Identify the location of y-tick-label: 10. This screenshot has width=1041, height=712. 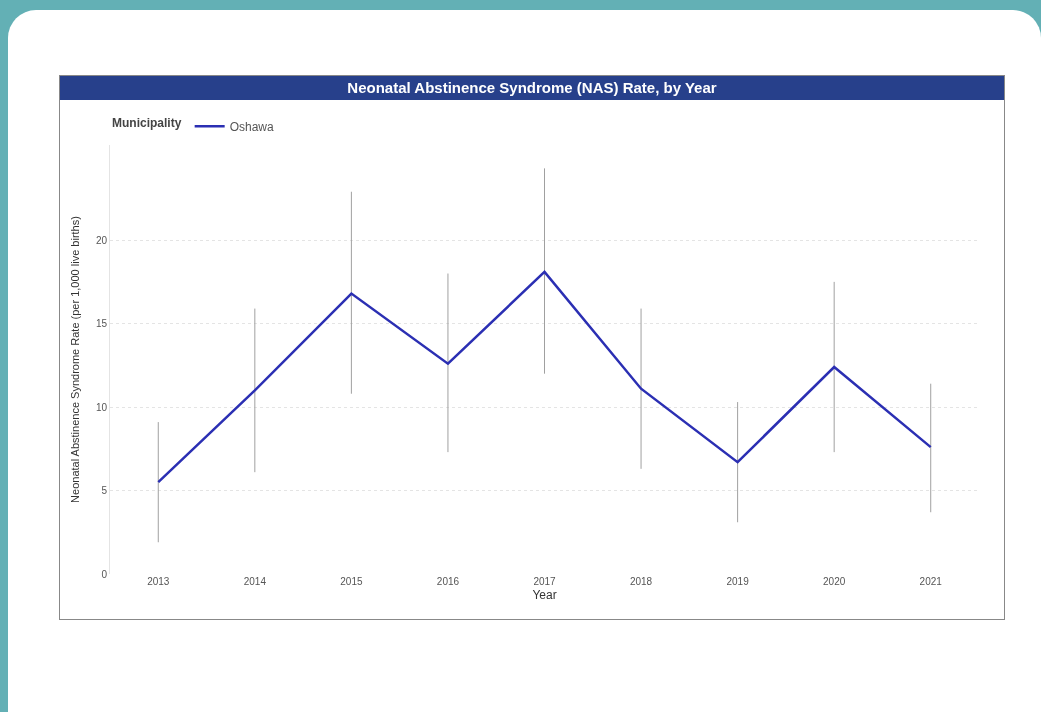
(101, 407).